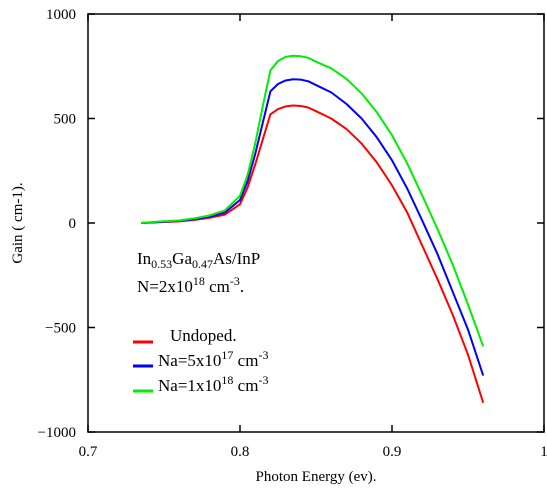 The height and width of the screenshot is (490, 547). I want to click on anno-in: In, so click(144, 258).